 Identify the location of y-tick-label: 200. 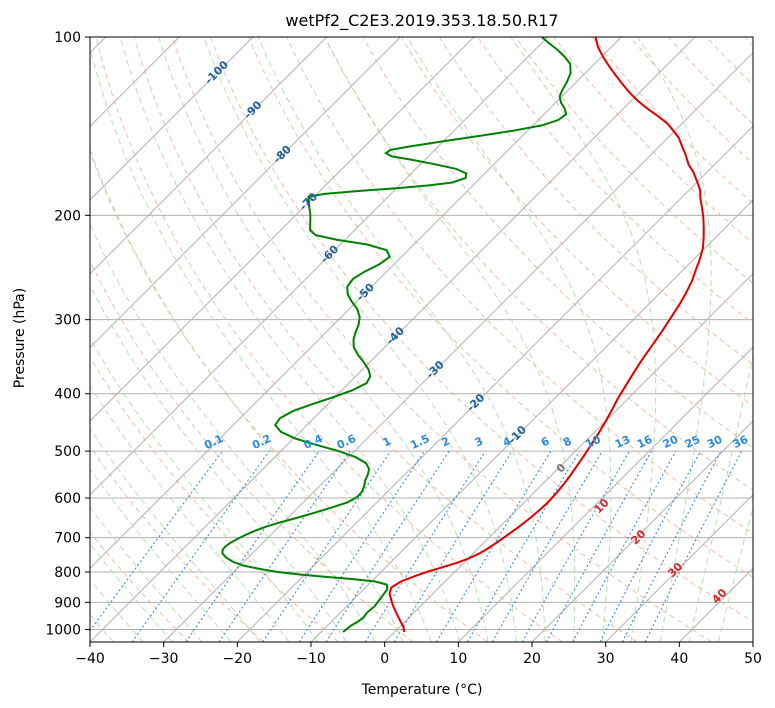
(67, 216).